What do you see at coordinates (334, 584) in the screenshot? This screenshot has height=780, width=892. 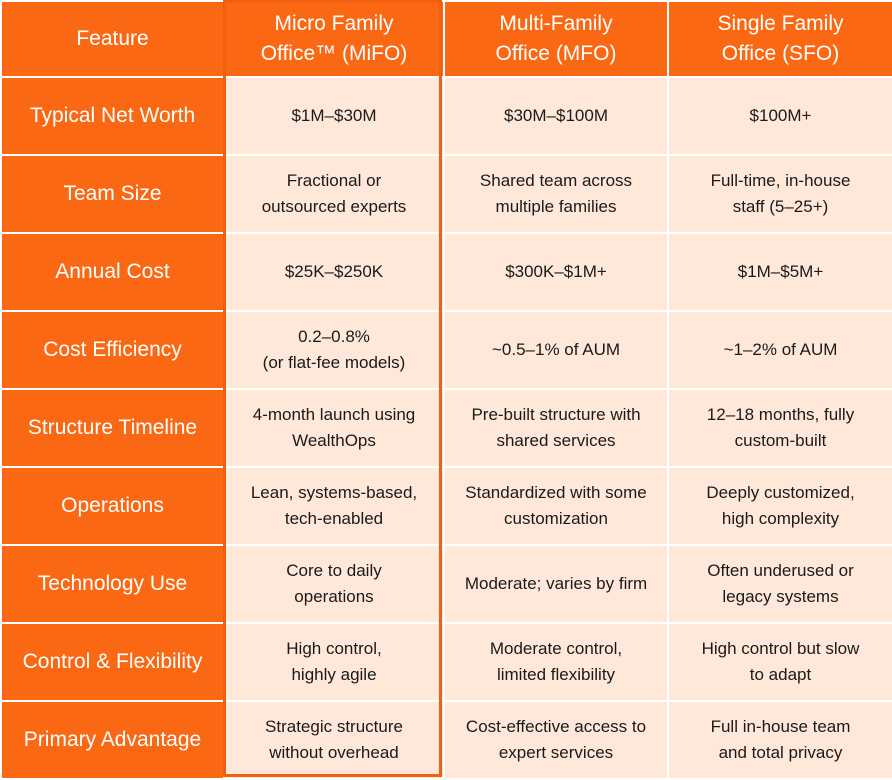 I see `mifo-cell: Core to daily operations` at bounding box center [334, 584].